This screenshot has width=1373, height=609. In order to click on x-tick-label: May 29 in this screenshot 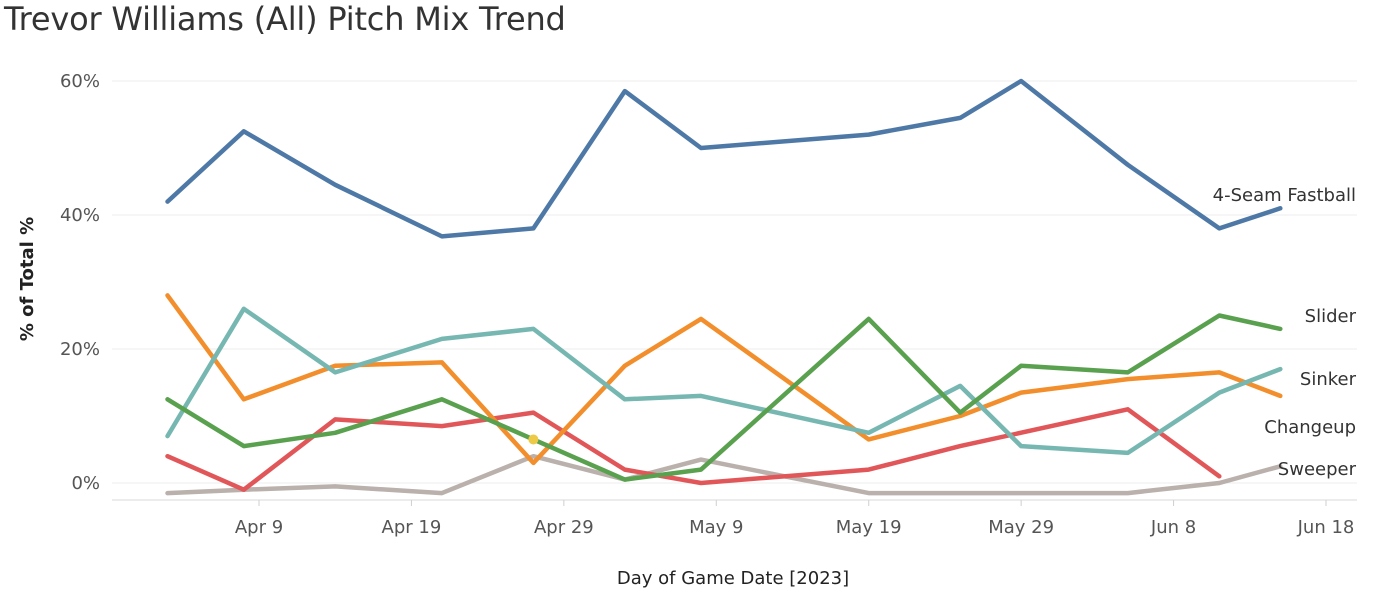, I will do `click(1021, 527)`.